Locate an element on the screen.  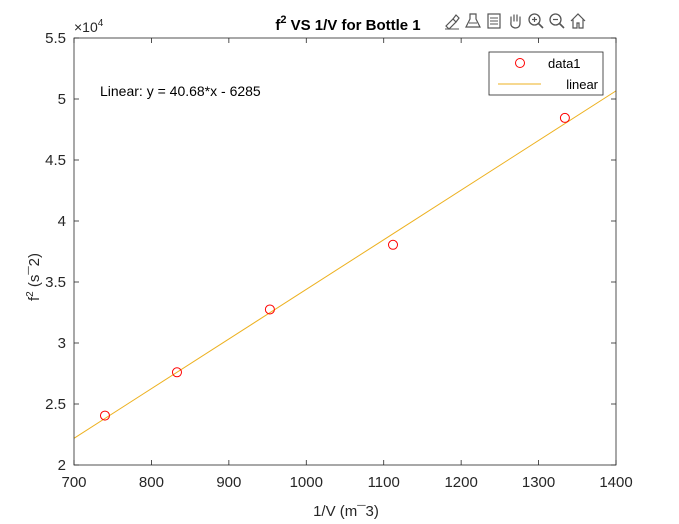
x-tick-label: 1300 is located at coordinates (538, 482).